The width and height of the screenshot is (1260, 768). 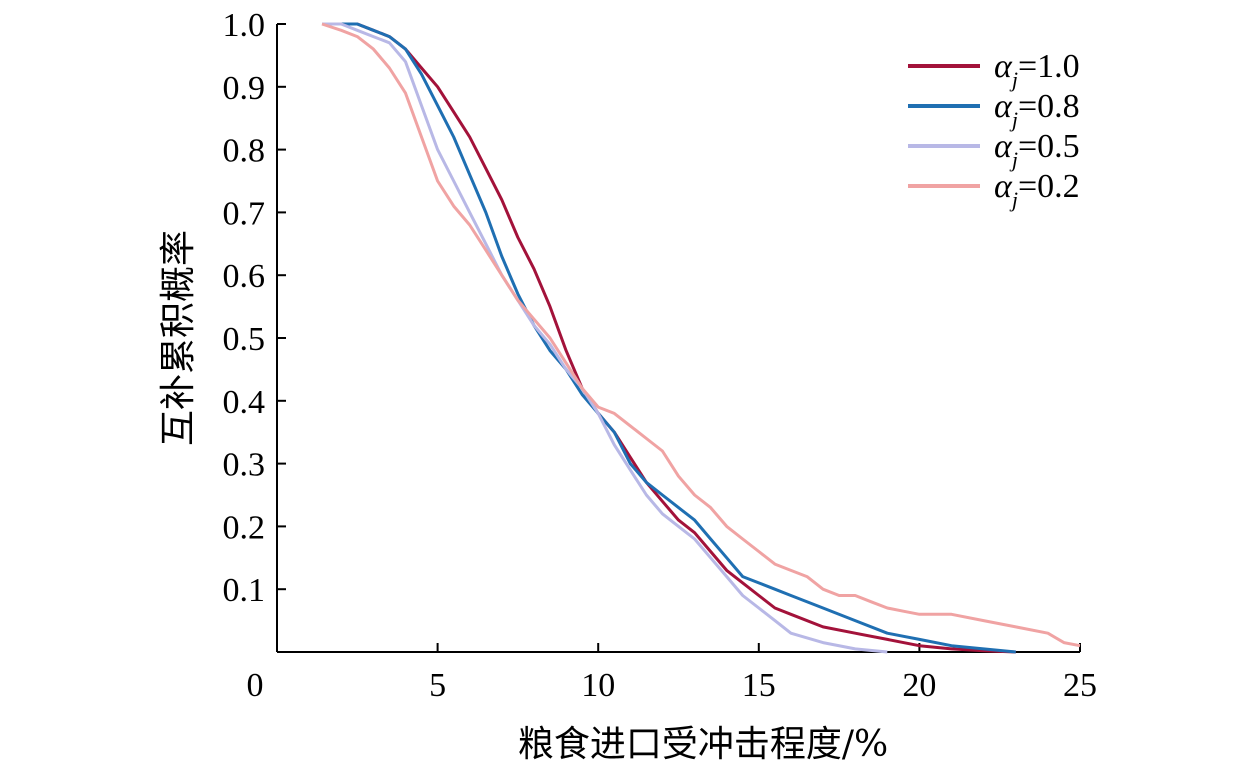 I want to click on y-tick-label: 0.6, so click(x=244, y=276).